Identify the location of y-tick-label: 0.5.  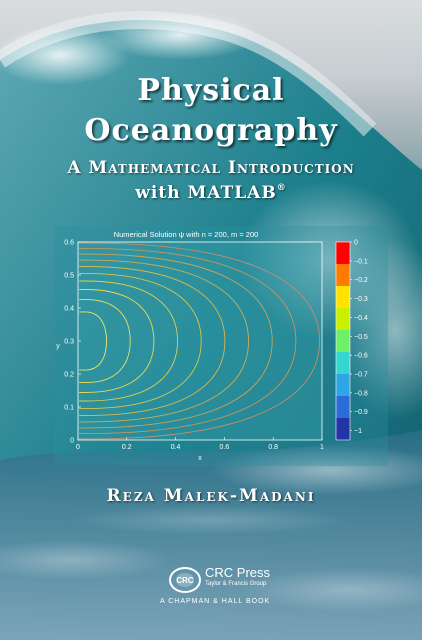
(69, 276).